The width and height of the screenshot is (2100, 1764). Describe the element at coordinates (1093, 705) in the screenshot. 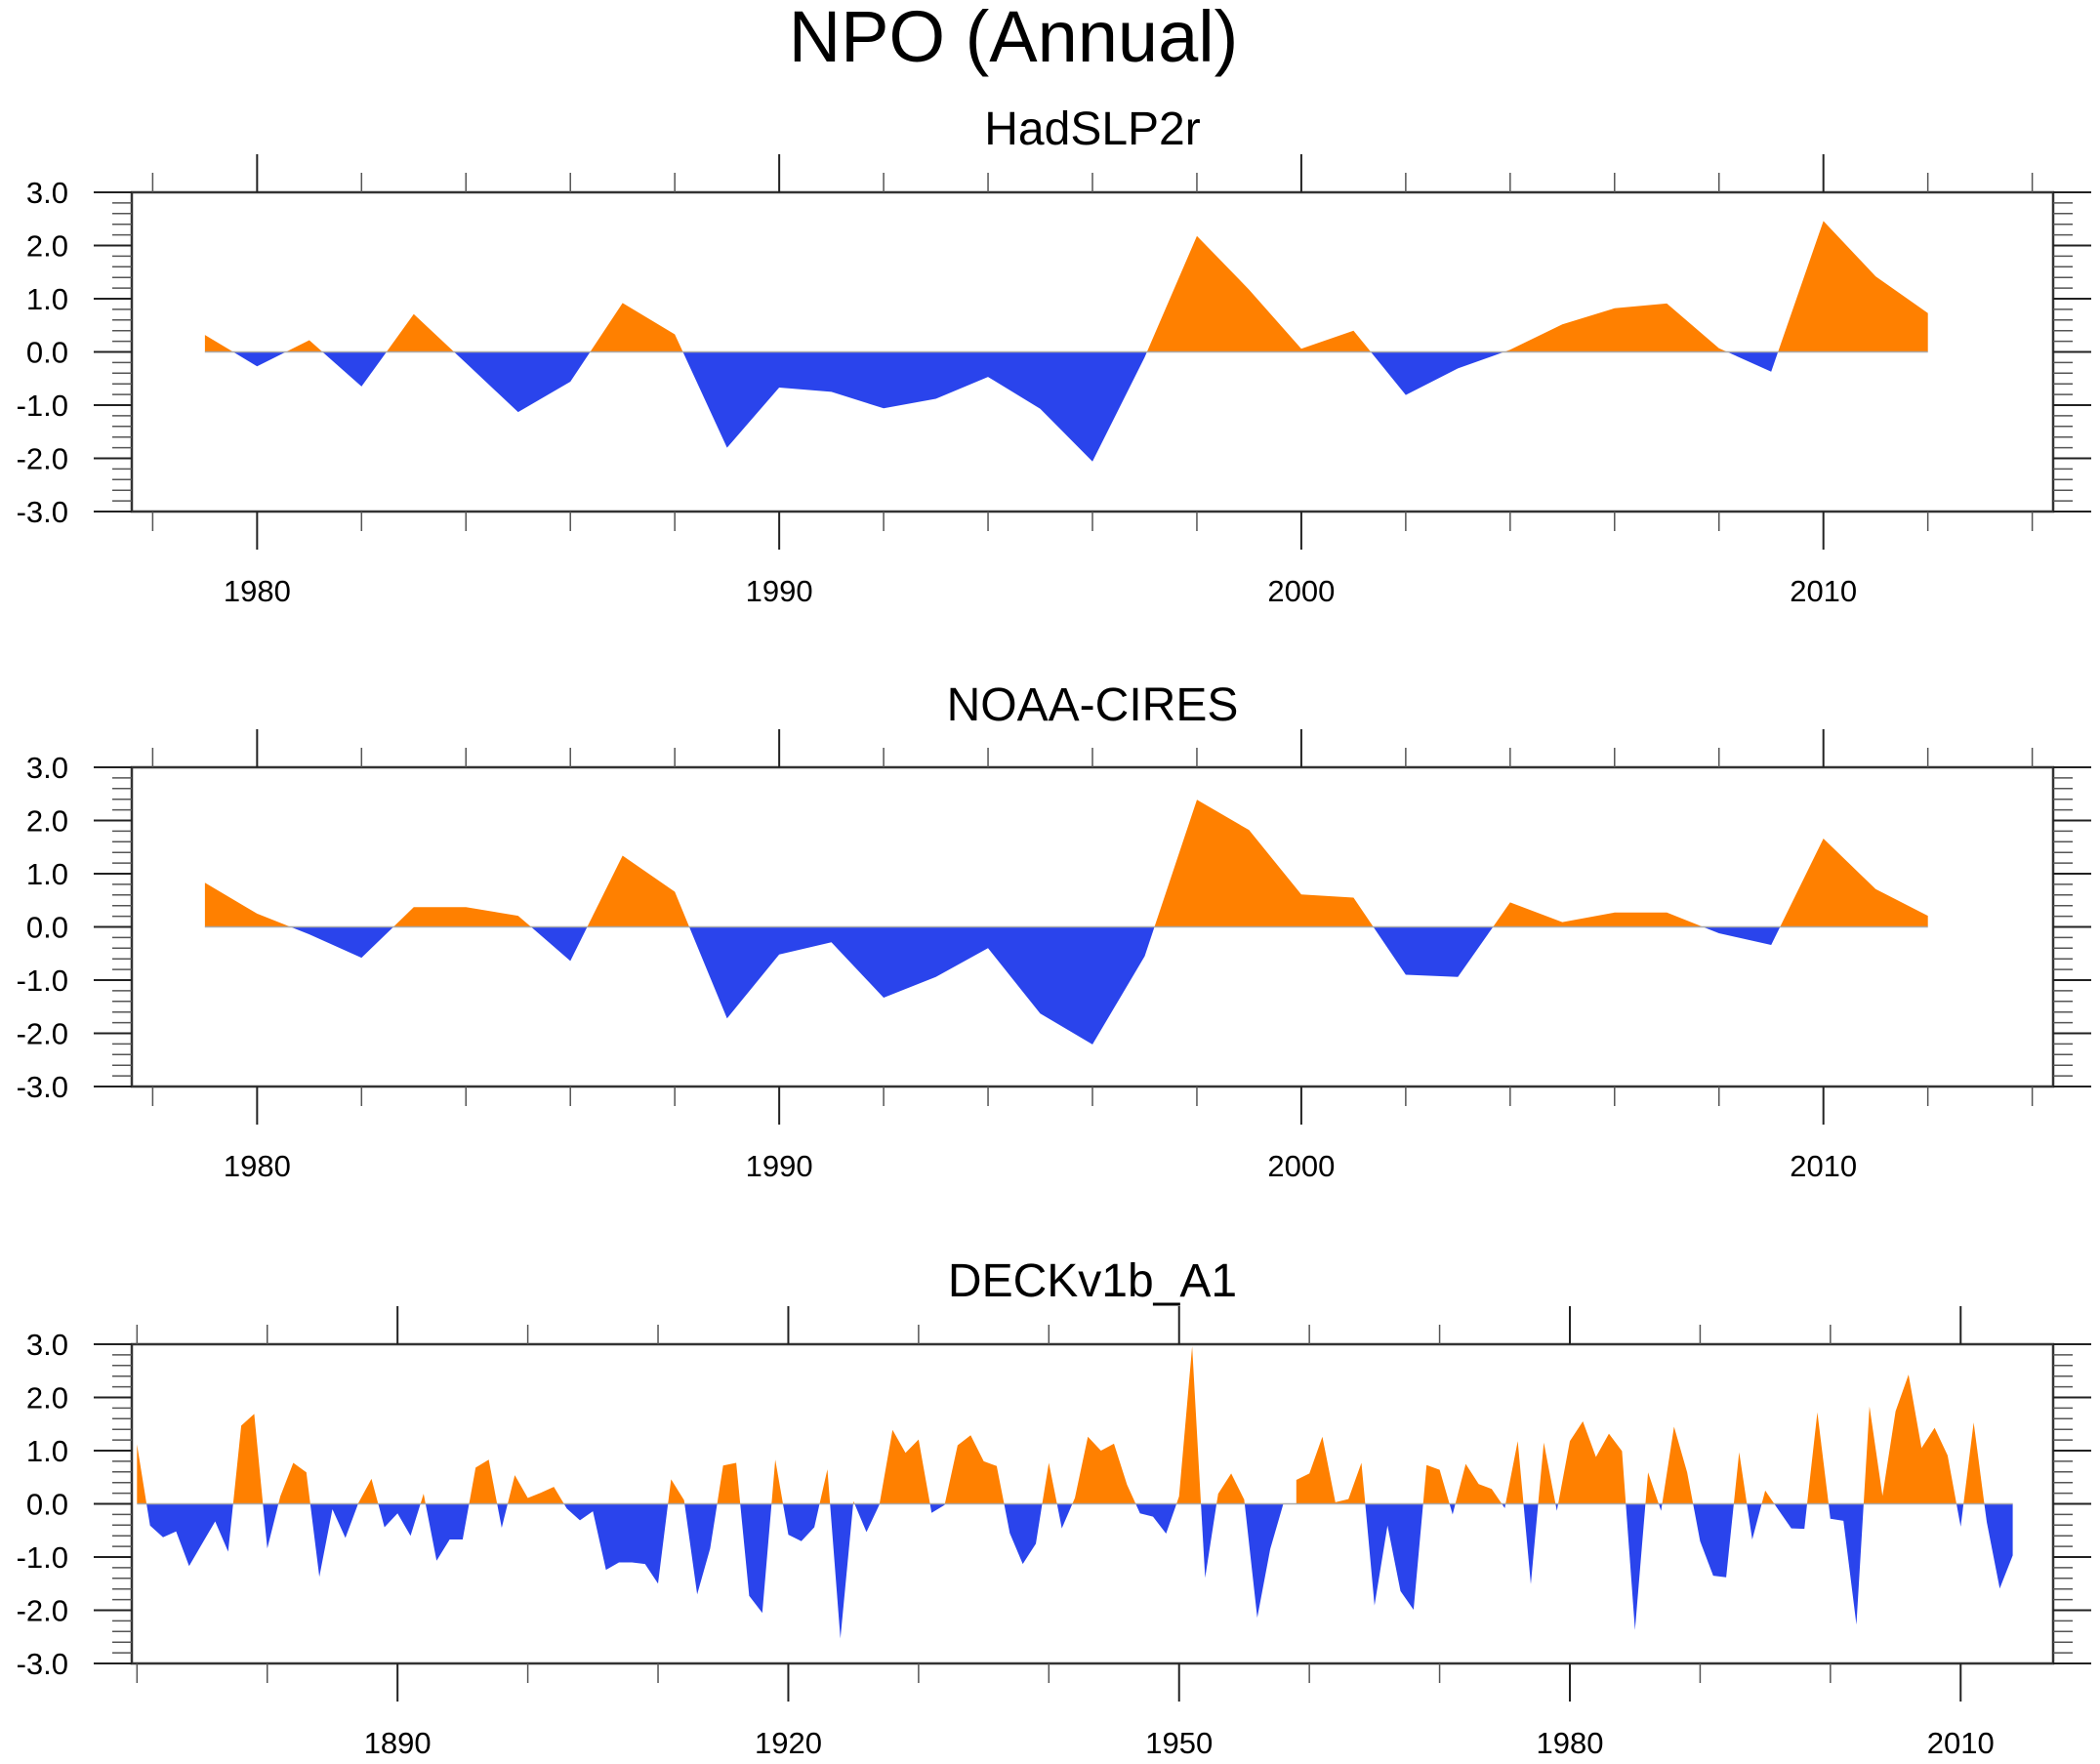

I see `panel-title: NOAA-CIRES` at that location.